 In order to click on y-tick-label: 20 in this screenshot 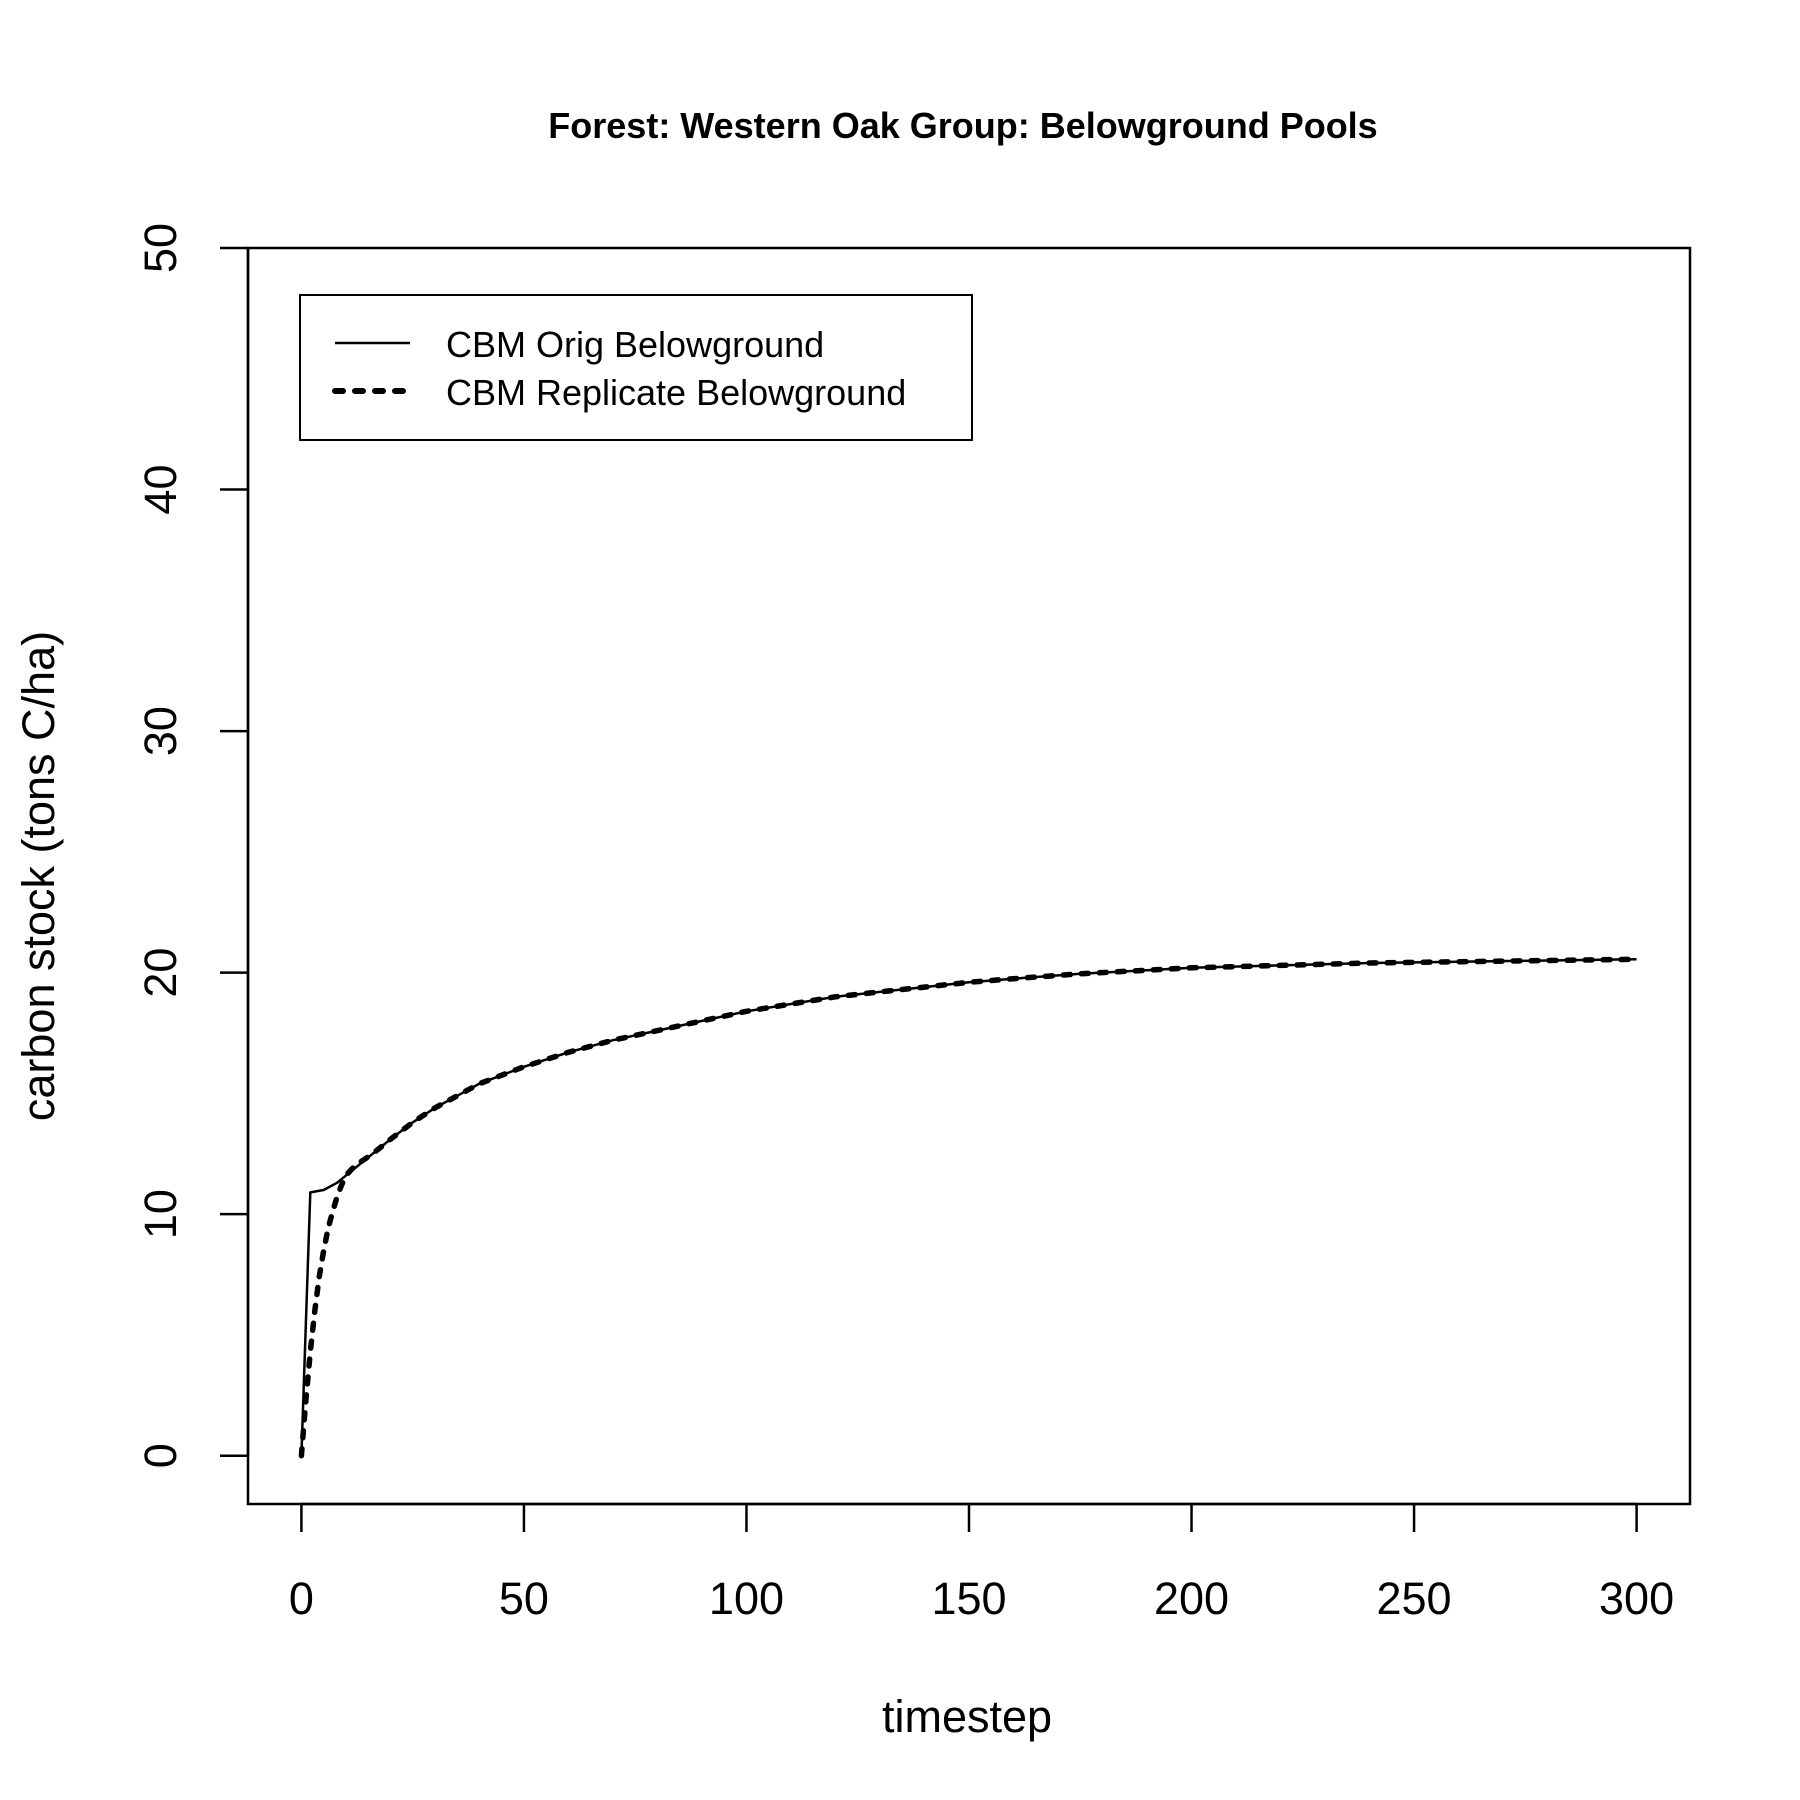, I will do `click(160, 973)`.